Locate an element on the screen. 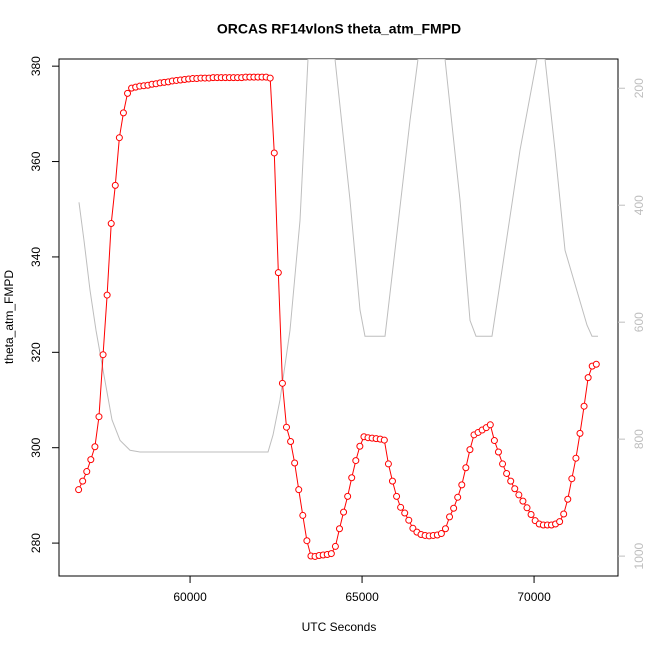  y2-tick-label: 800 is located at coordinates (639, 439).